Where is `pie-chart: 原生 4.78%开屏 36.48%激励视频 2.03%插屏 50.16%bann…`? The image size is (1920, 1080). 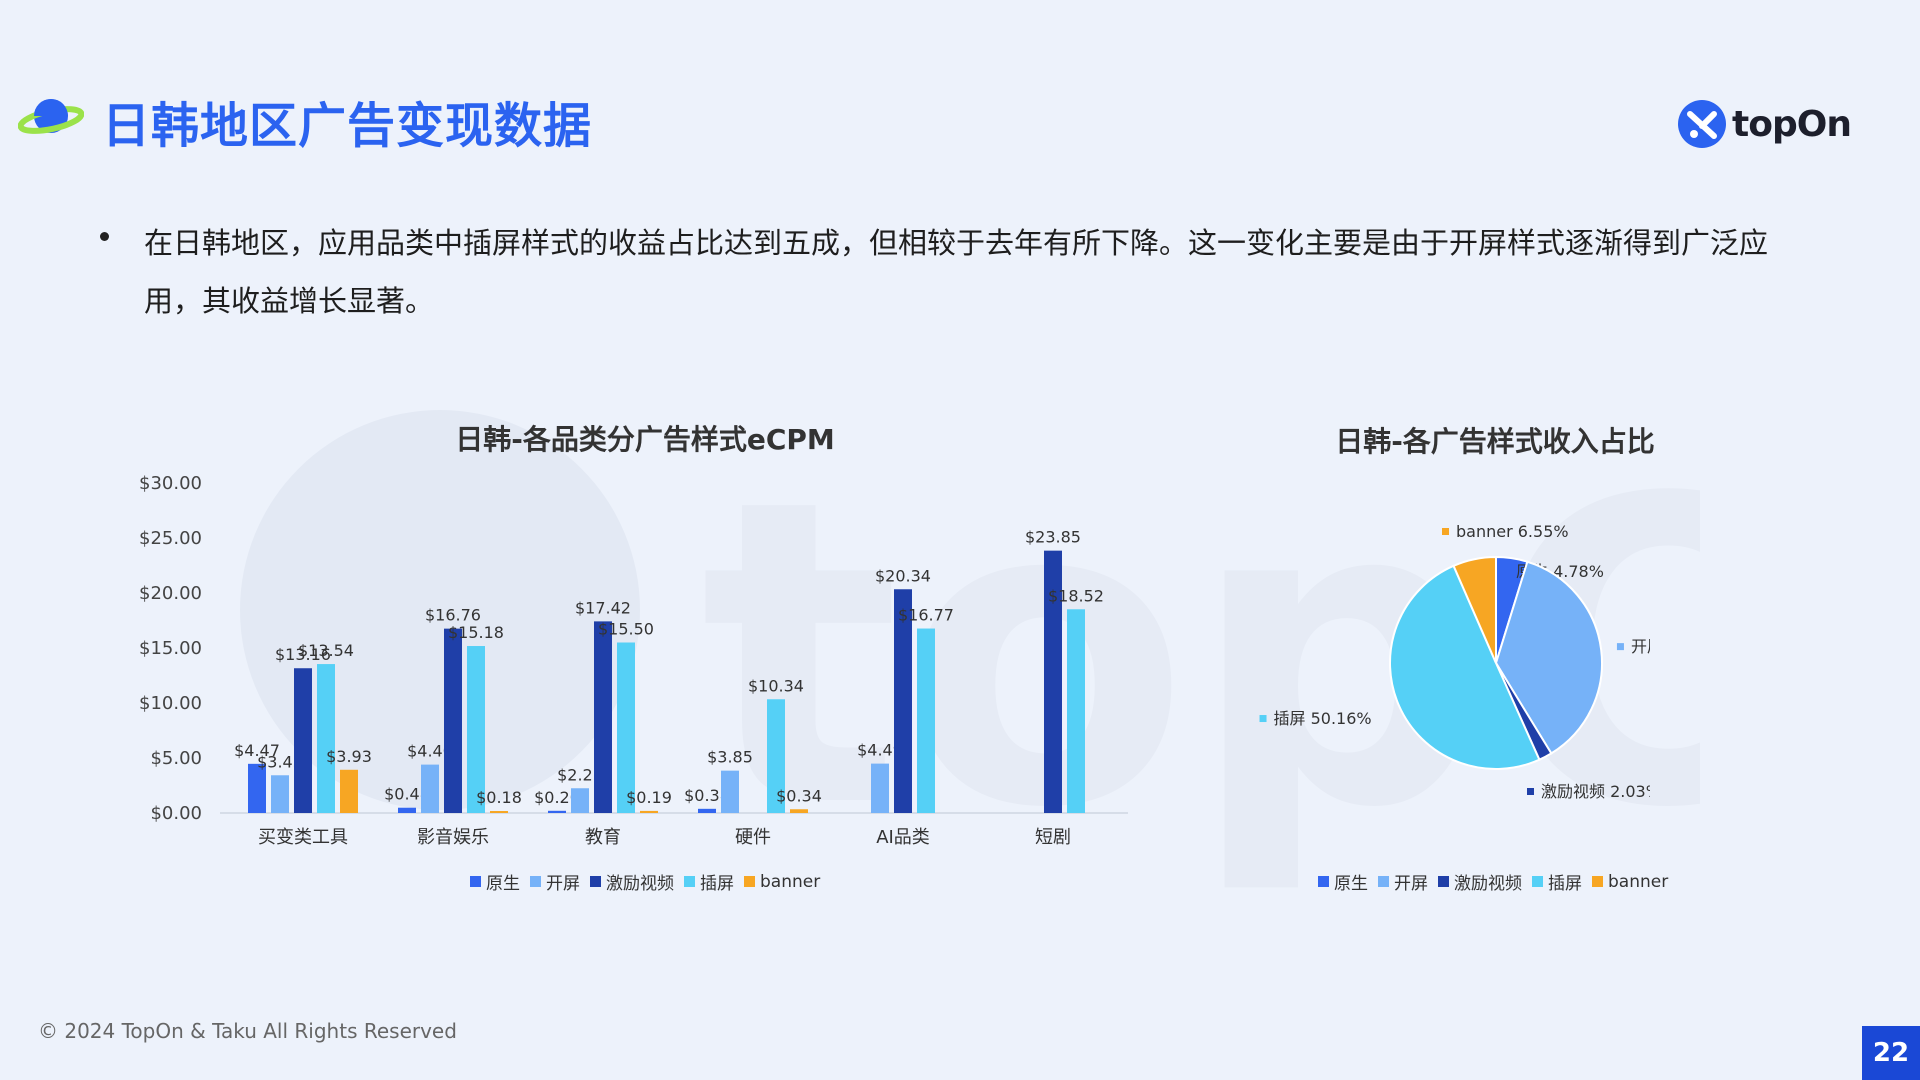 pie-chart: 原生 4.78%开屏 36.48%激励视频 2.03%插屏 50.16%bann… is located at coordinates (1454, 661).